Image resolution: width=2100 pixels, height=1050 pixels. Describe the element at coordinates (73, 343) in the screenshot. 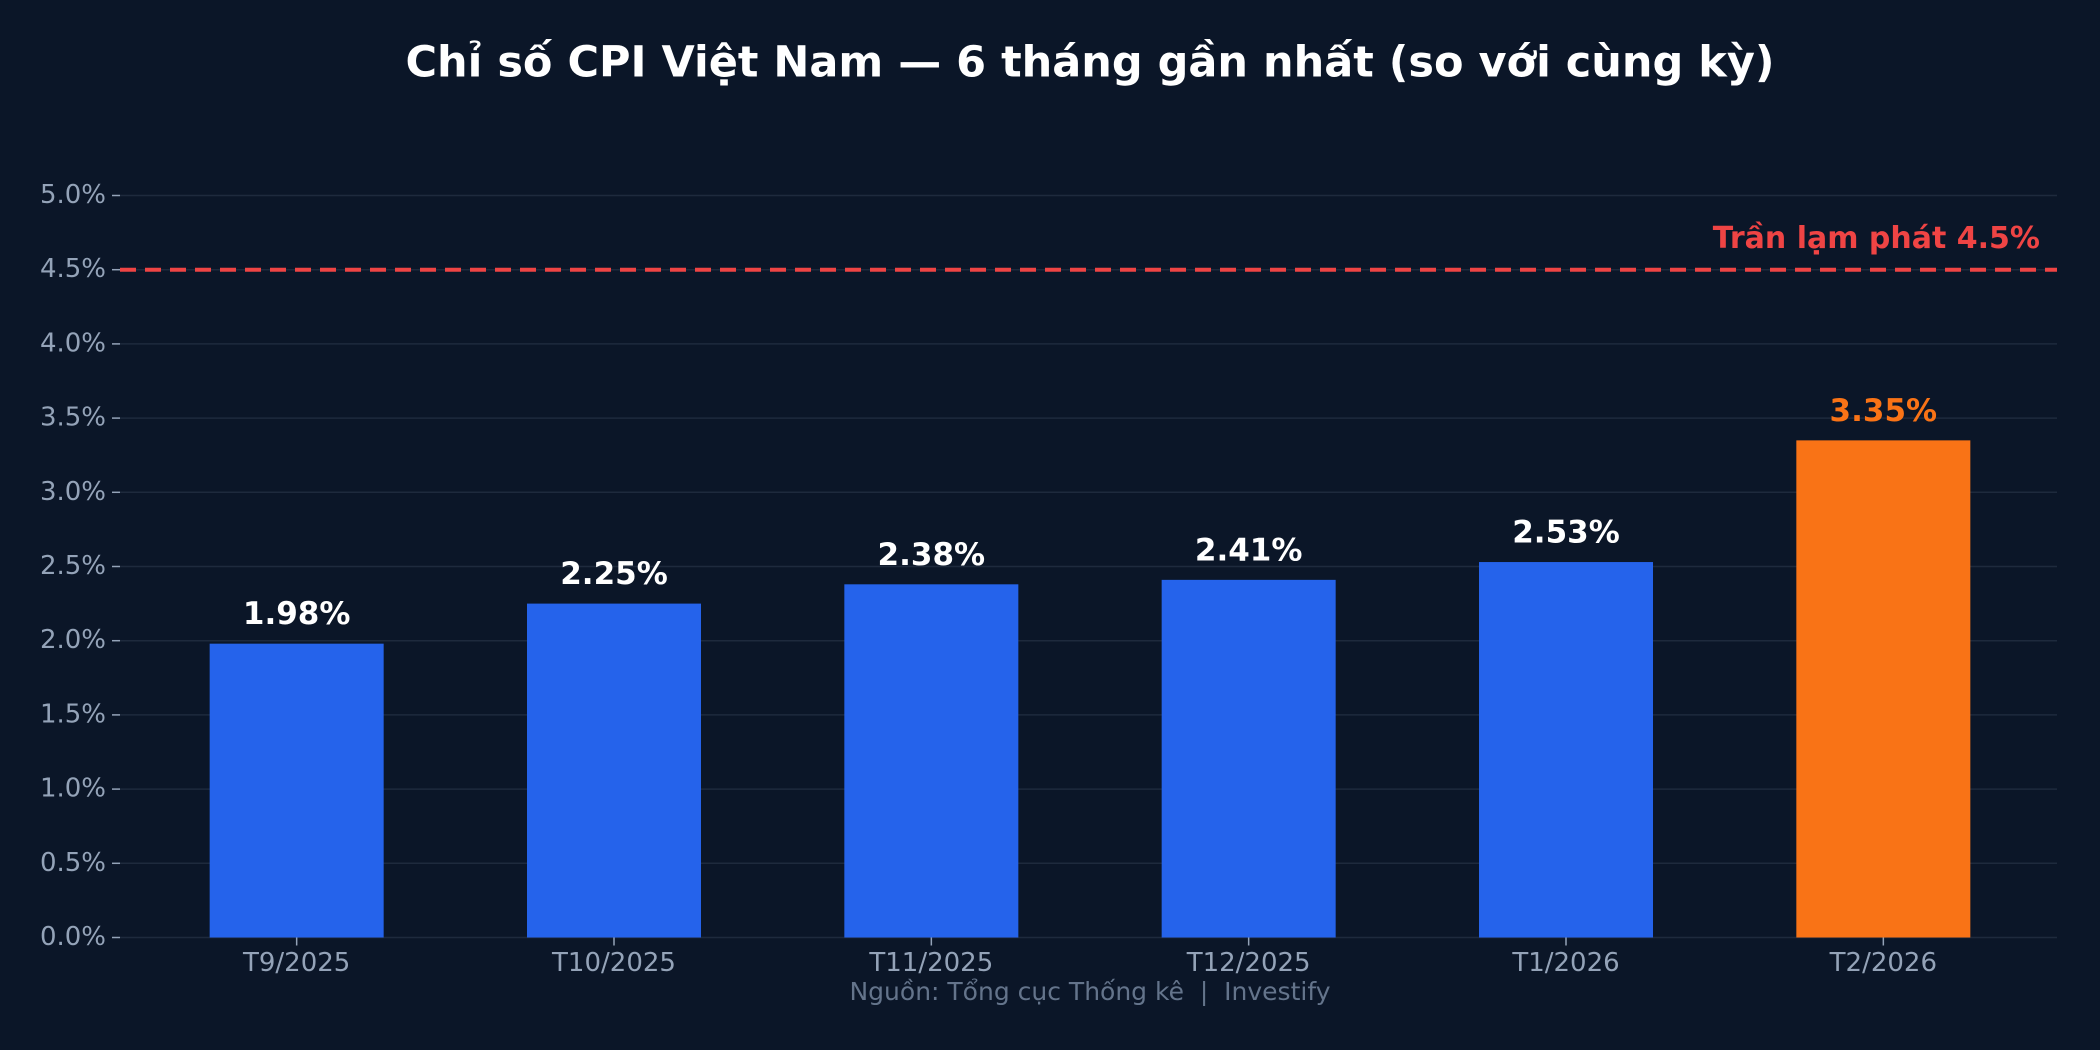

I see `y-tick-label: 4.0%` at that location.